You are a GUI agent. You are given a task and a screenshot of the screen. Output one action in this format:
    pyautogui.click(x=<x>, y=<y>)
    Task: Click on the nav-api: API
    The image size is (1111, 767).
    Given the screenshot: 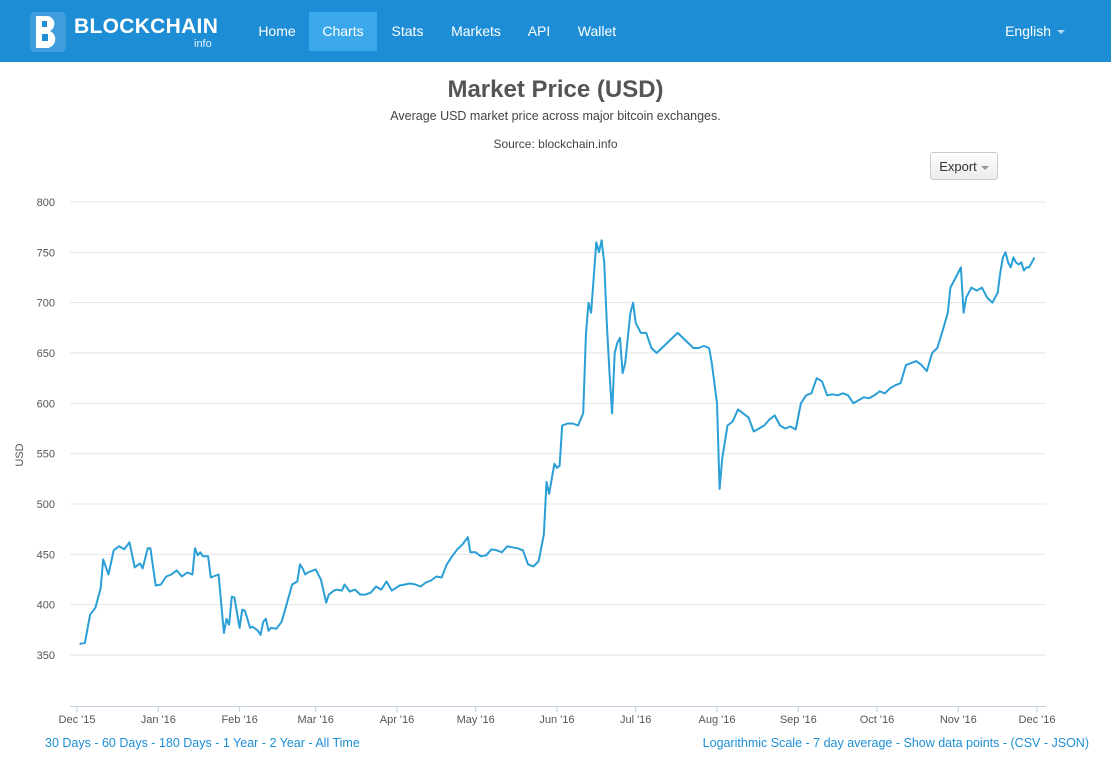 What is the action you would take?
    pyautogui.click(x=539, y=31)
    